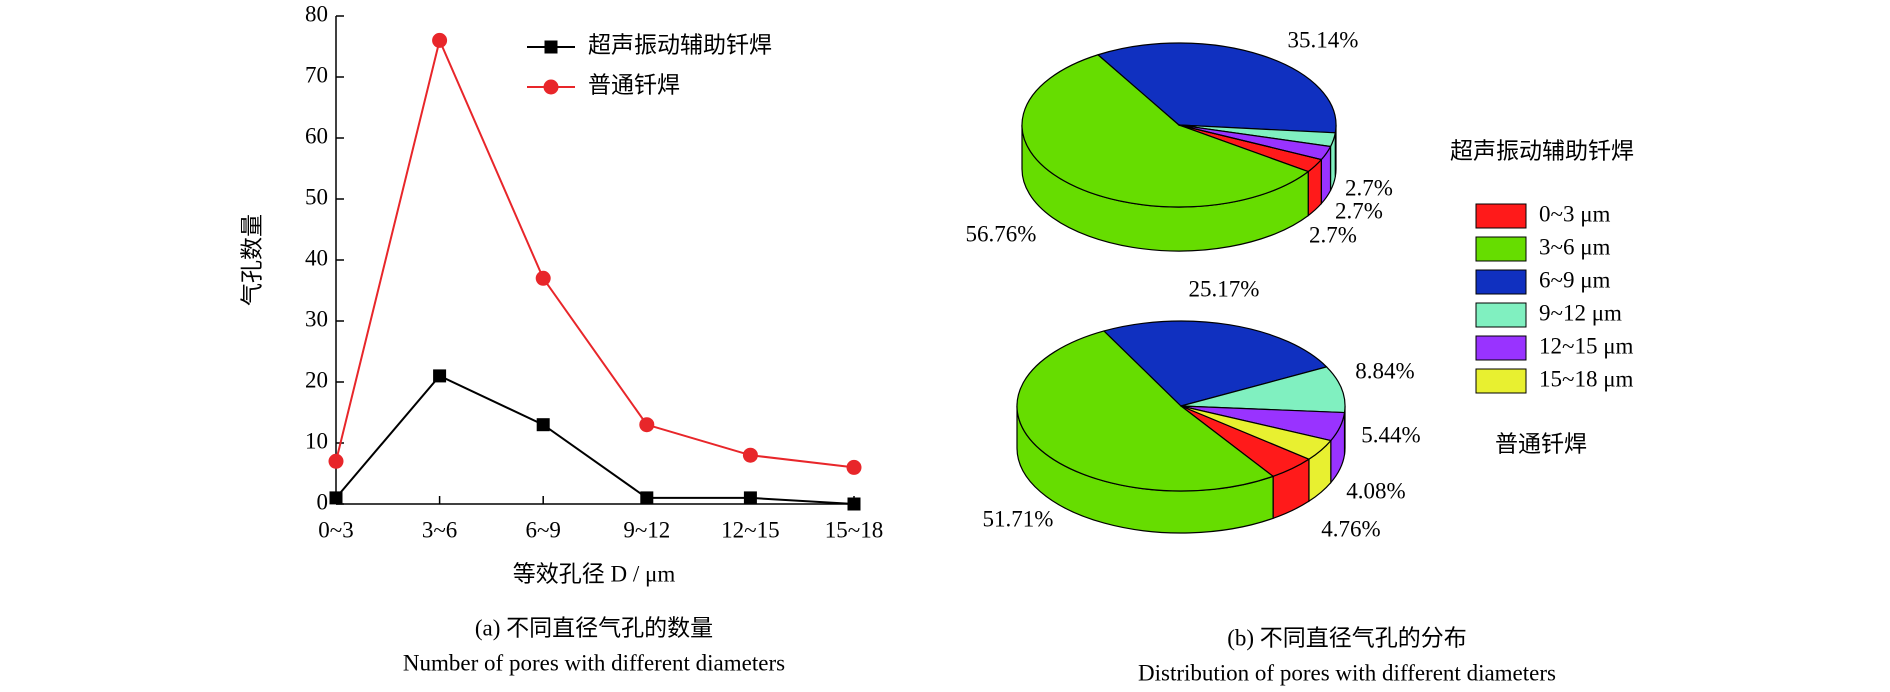 The height and width of the screenshot is (692, 1890). I want to click on y-tick-label: 40, so click(316, 257).